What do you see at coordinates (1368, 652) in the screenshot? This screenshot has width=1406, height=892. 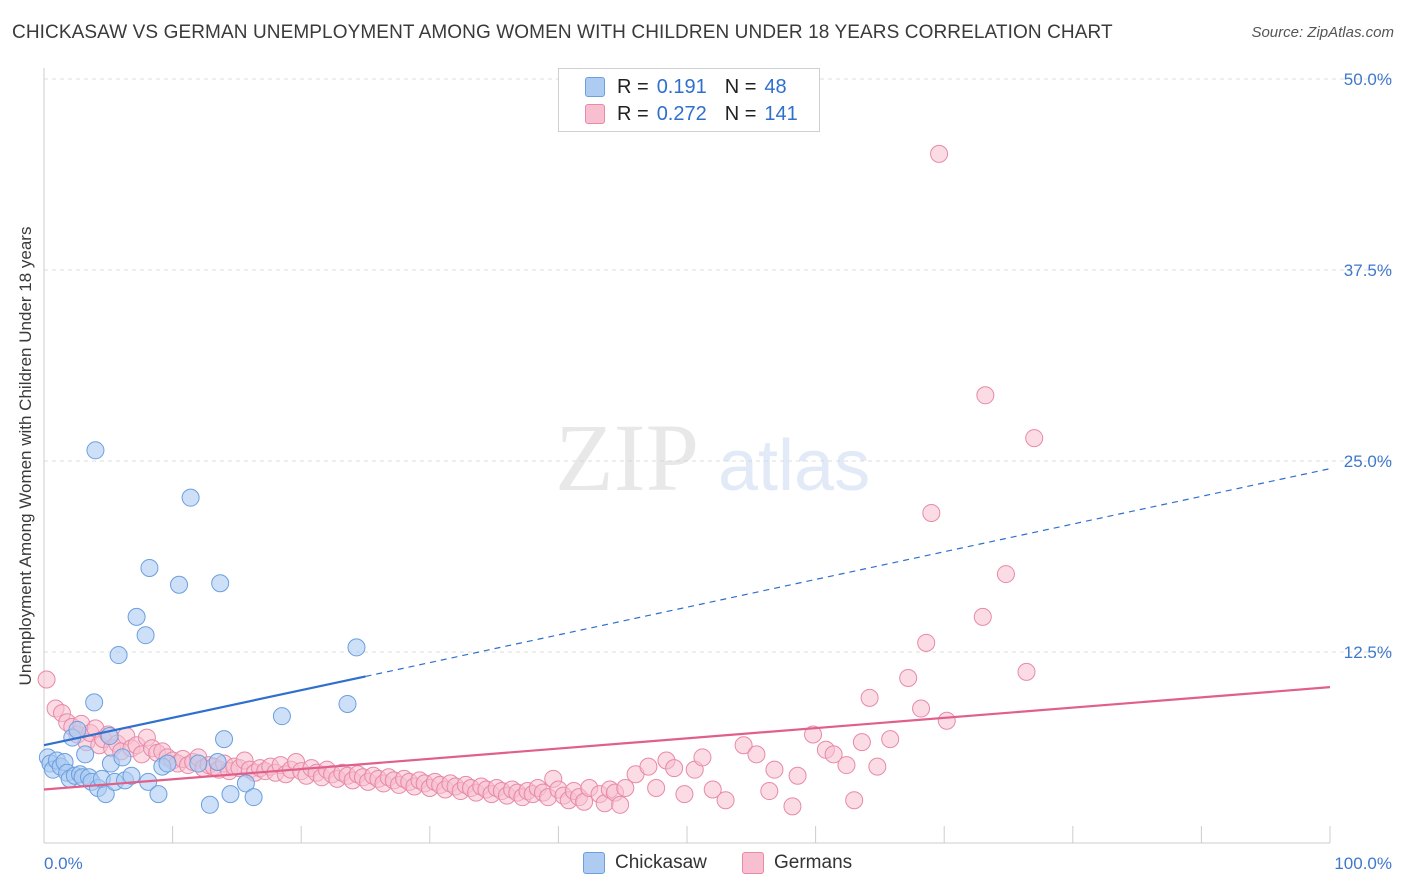 I see `y-tick-label: 12.5%` at bounding box center [1368, 652].